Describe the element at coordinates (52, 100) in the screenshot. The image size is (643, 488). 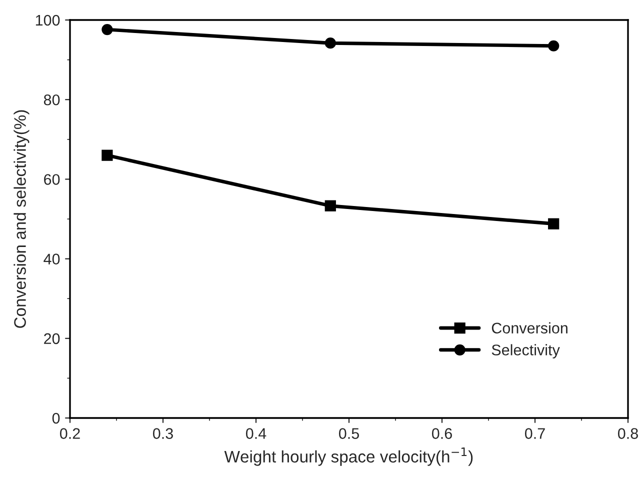
I see `y-tick-label: 80` at that location.